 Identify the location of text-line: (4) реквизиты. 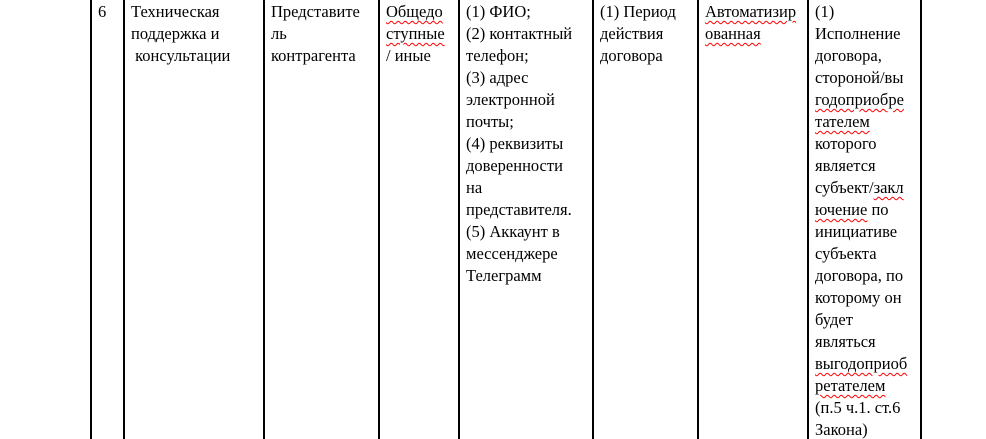
(527, 144).